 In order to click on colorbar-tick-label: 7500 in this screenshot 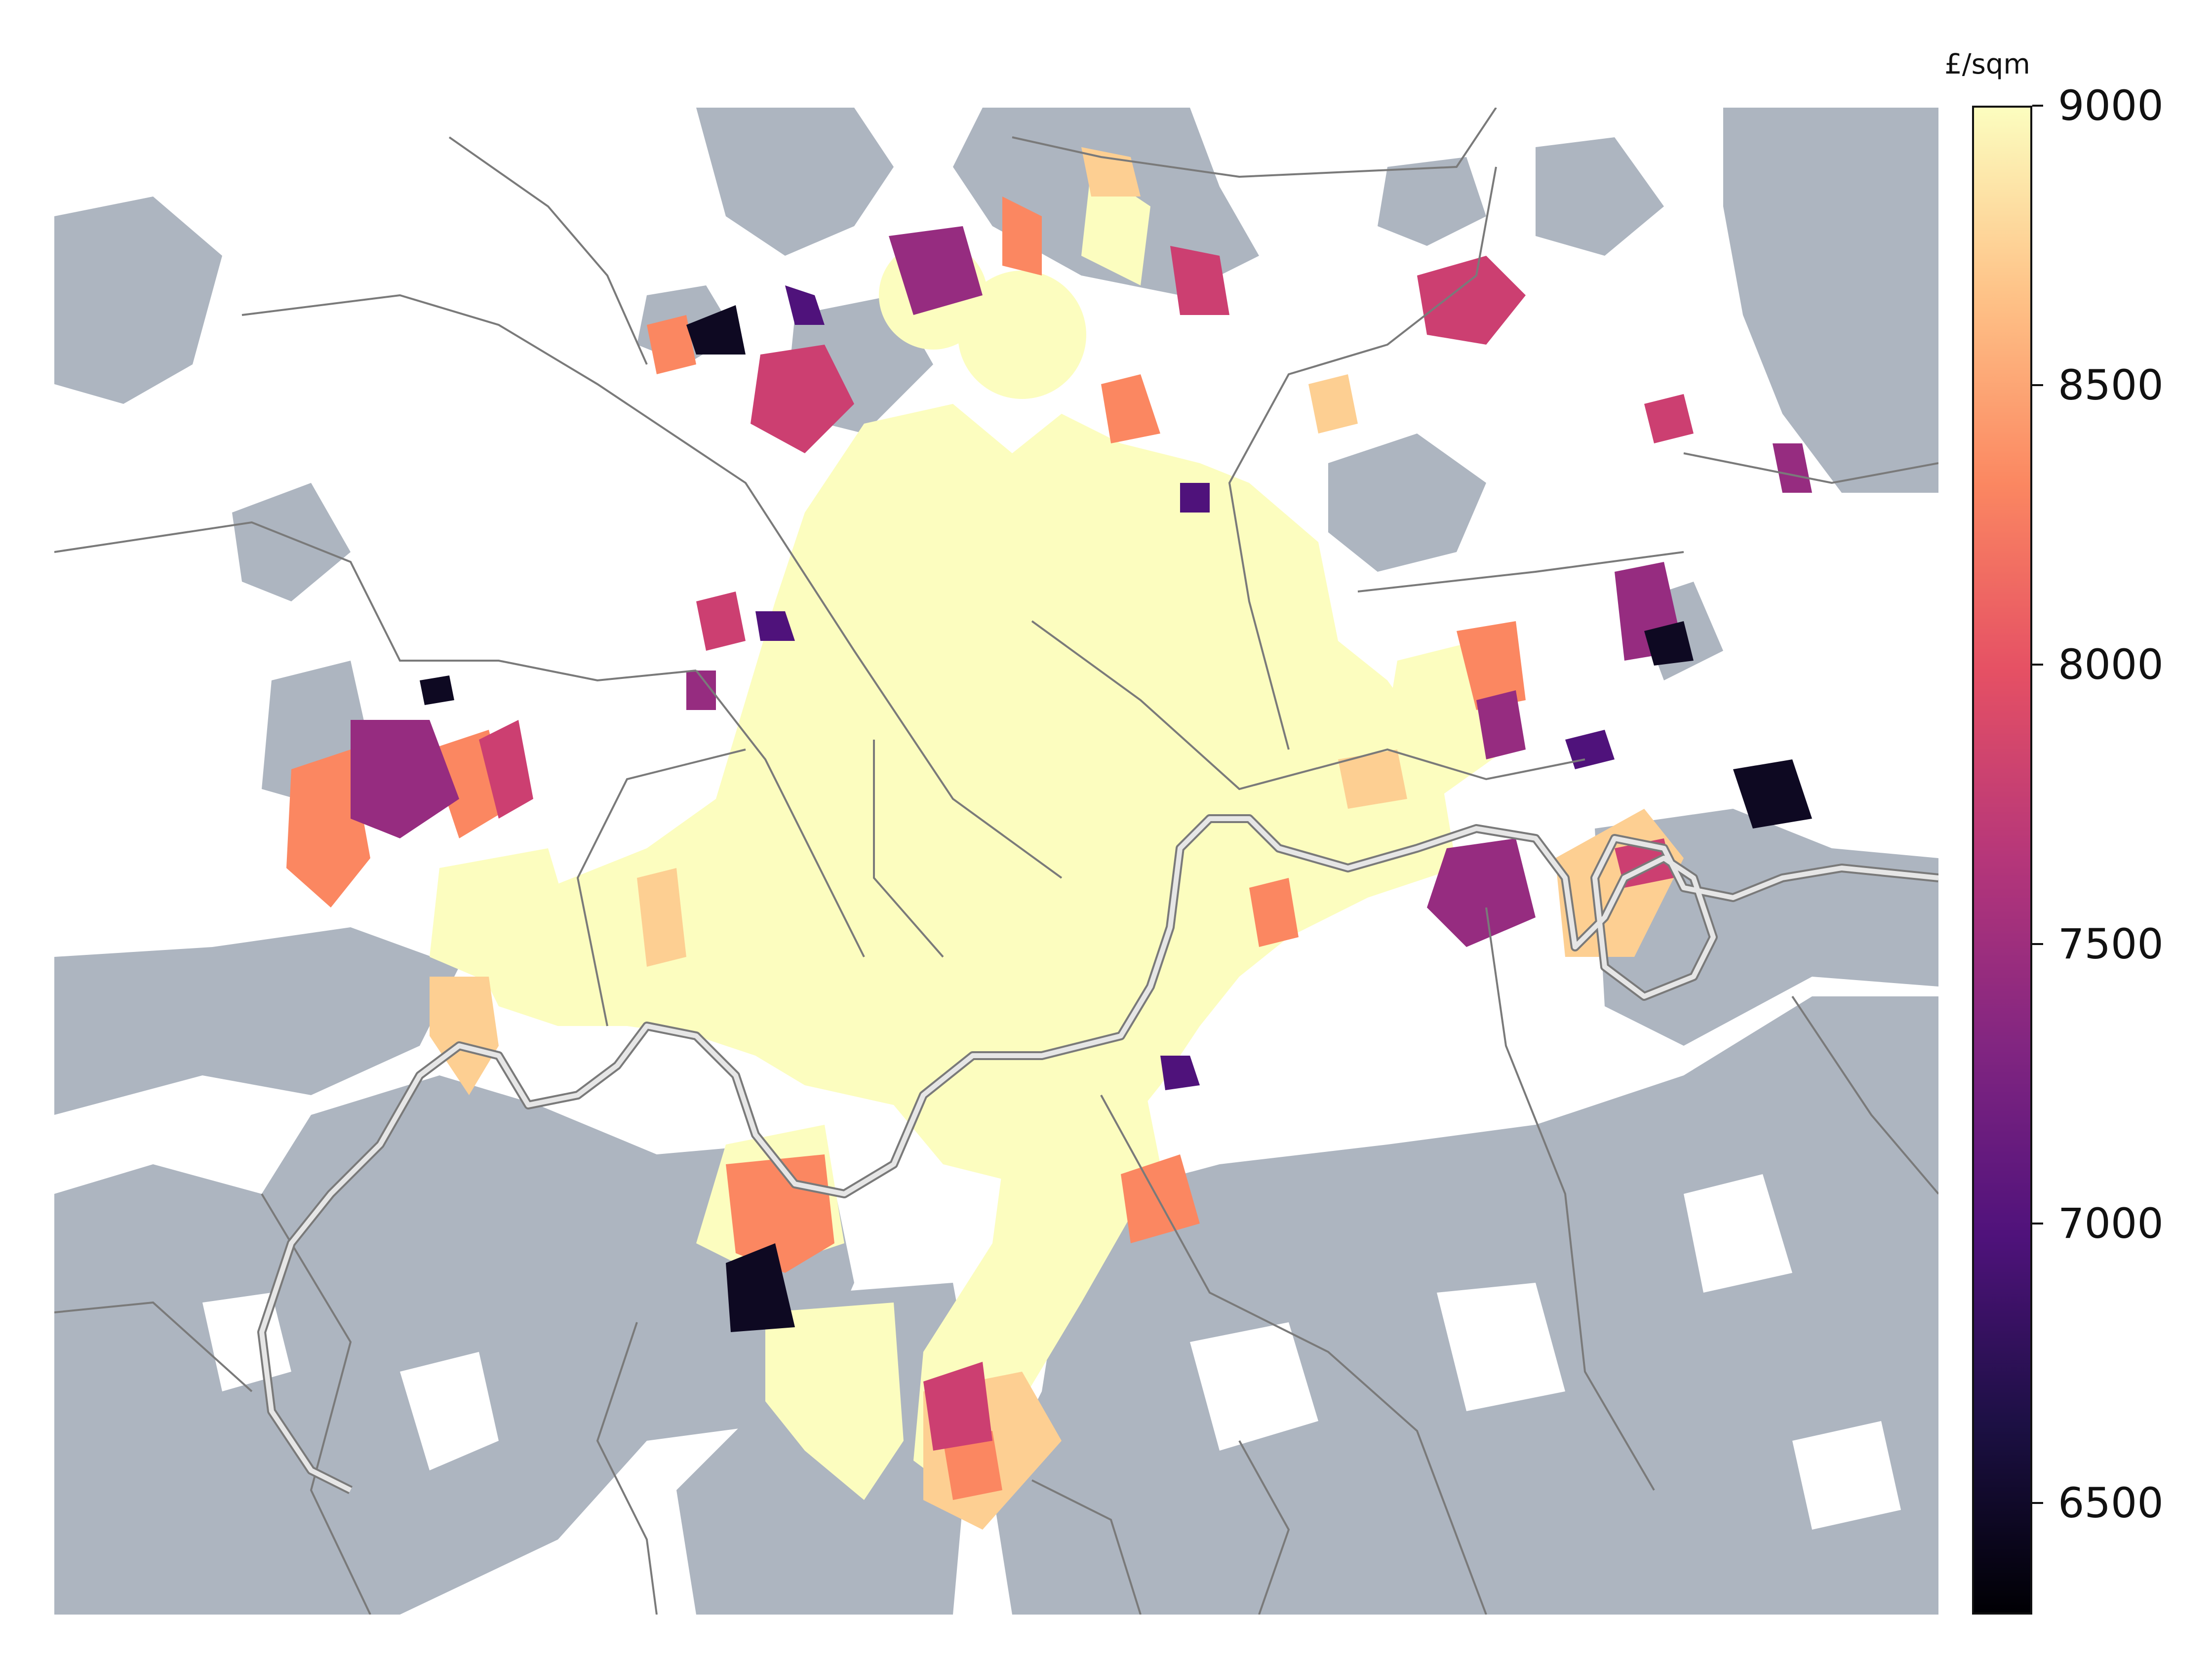, I will do `click(2111, 944)`.